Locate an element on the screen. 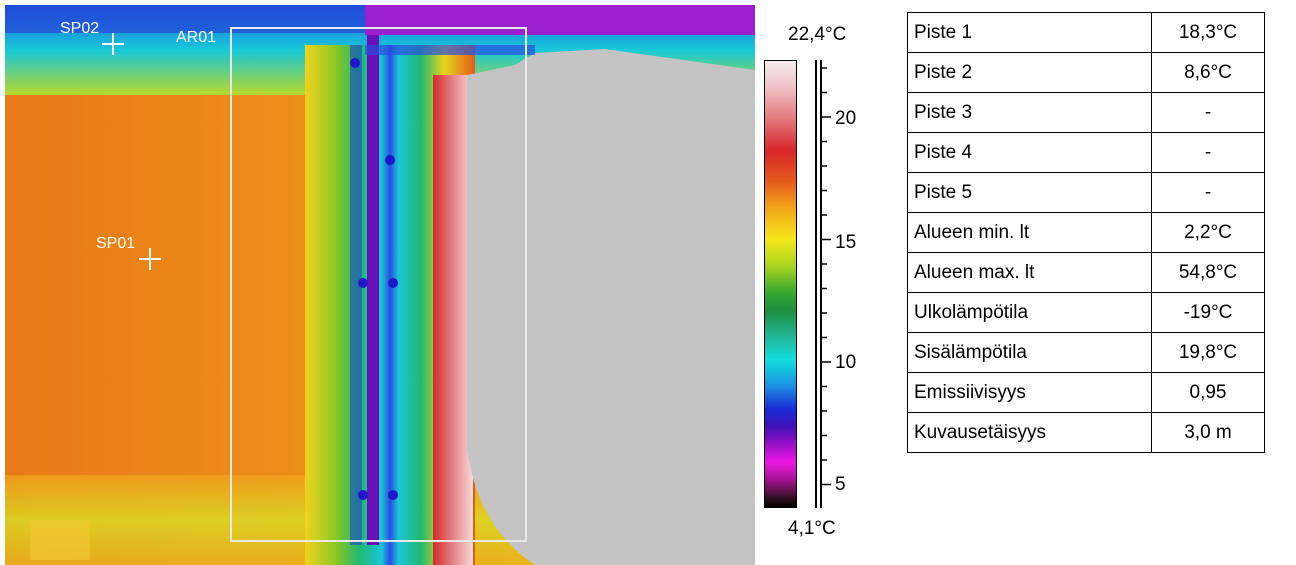  marker-label-sp02: SP02 is located at coordinates (80, 28).